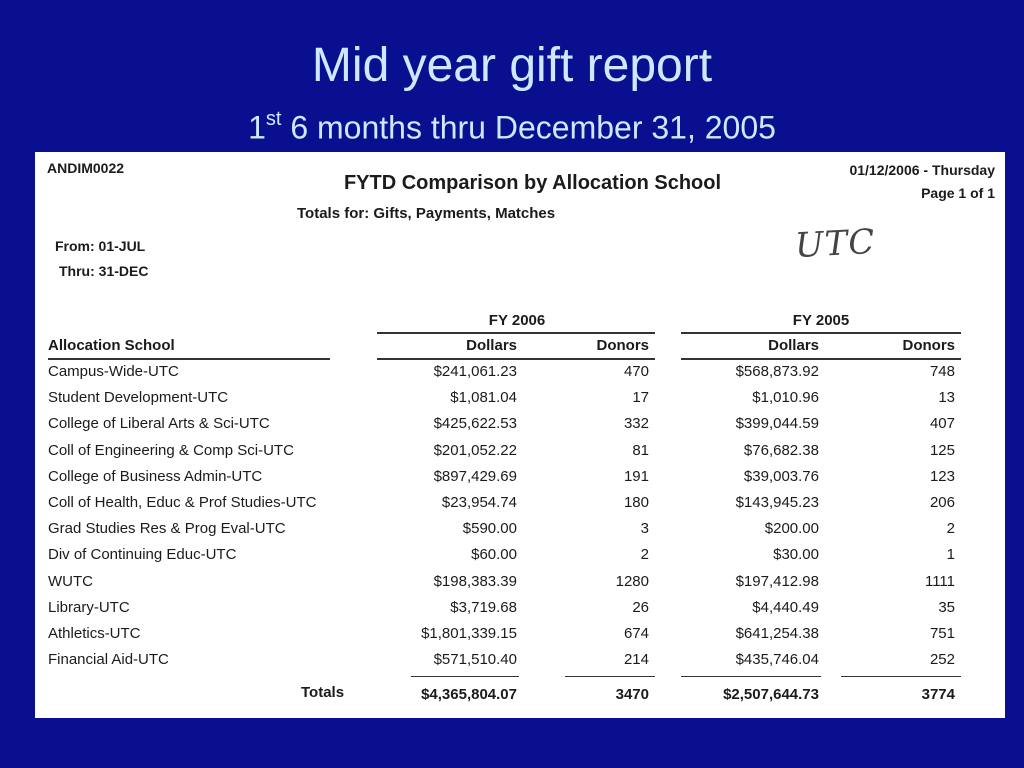  What do you see at coordinates (942, 502) in the screenshot?
I see `donors-2005-cell: 206` at bounding box center [942, 502].